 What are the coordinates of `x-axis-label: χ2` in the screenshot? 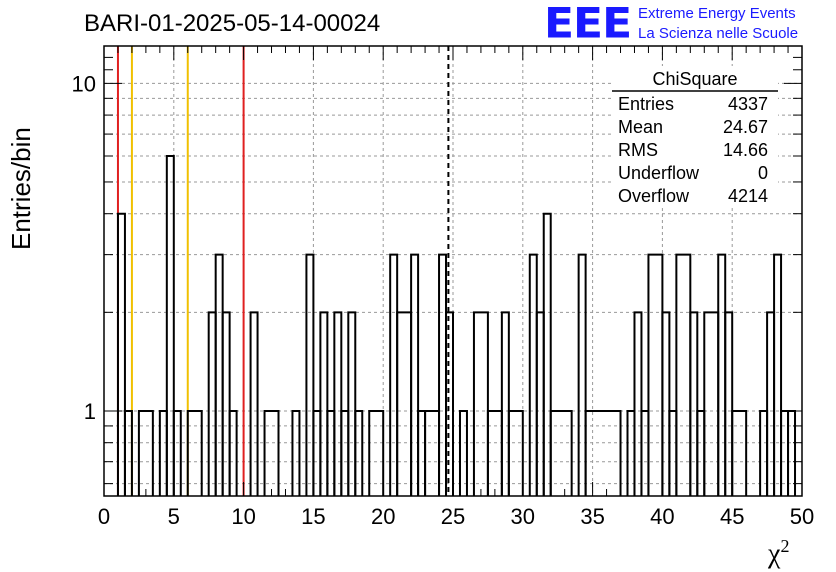 It's located at (778, 553).